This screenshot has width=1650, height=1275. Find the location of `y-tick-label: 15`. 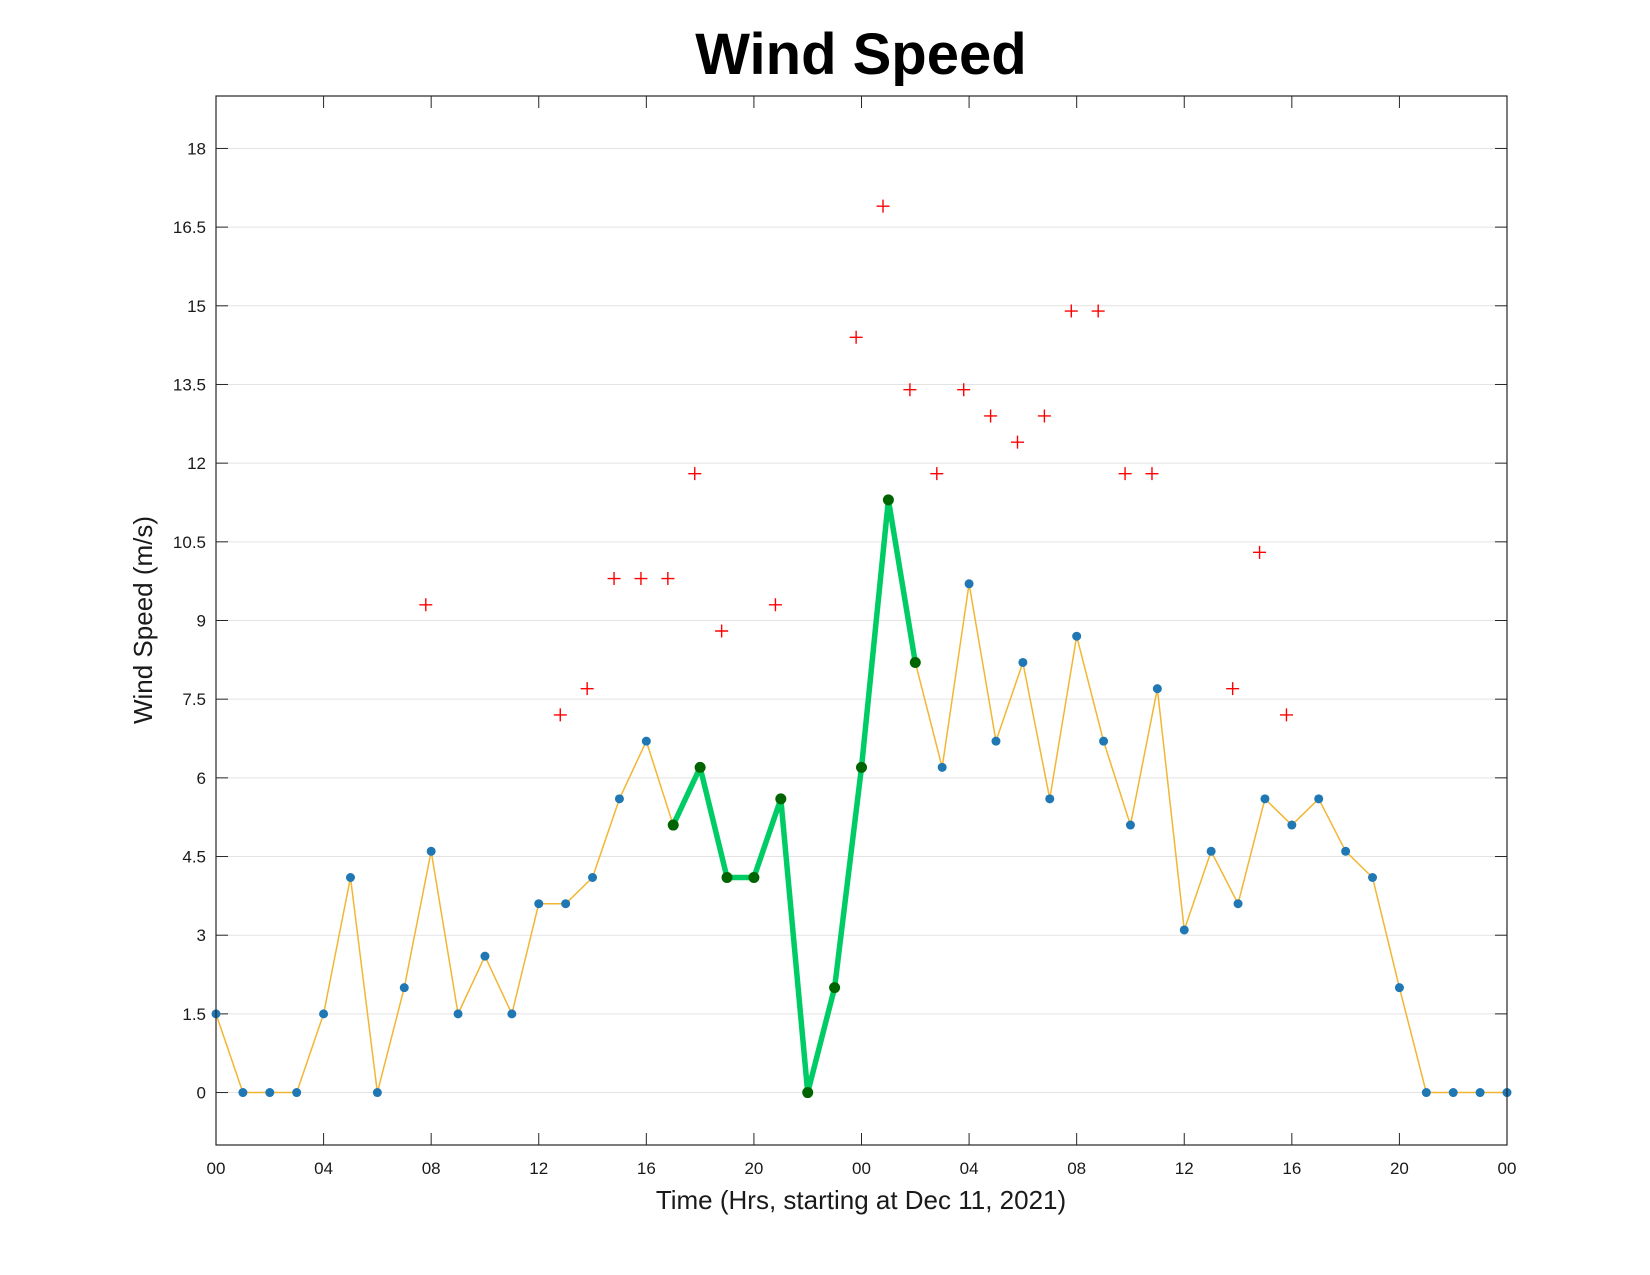

y-tick-label: 15 is located at coordinates (196, 306).